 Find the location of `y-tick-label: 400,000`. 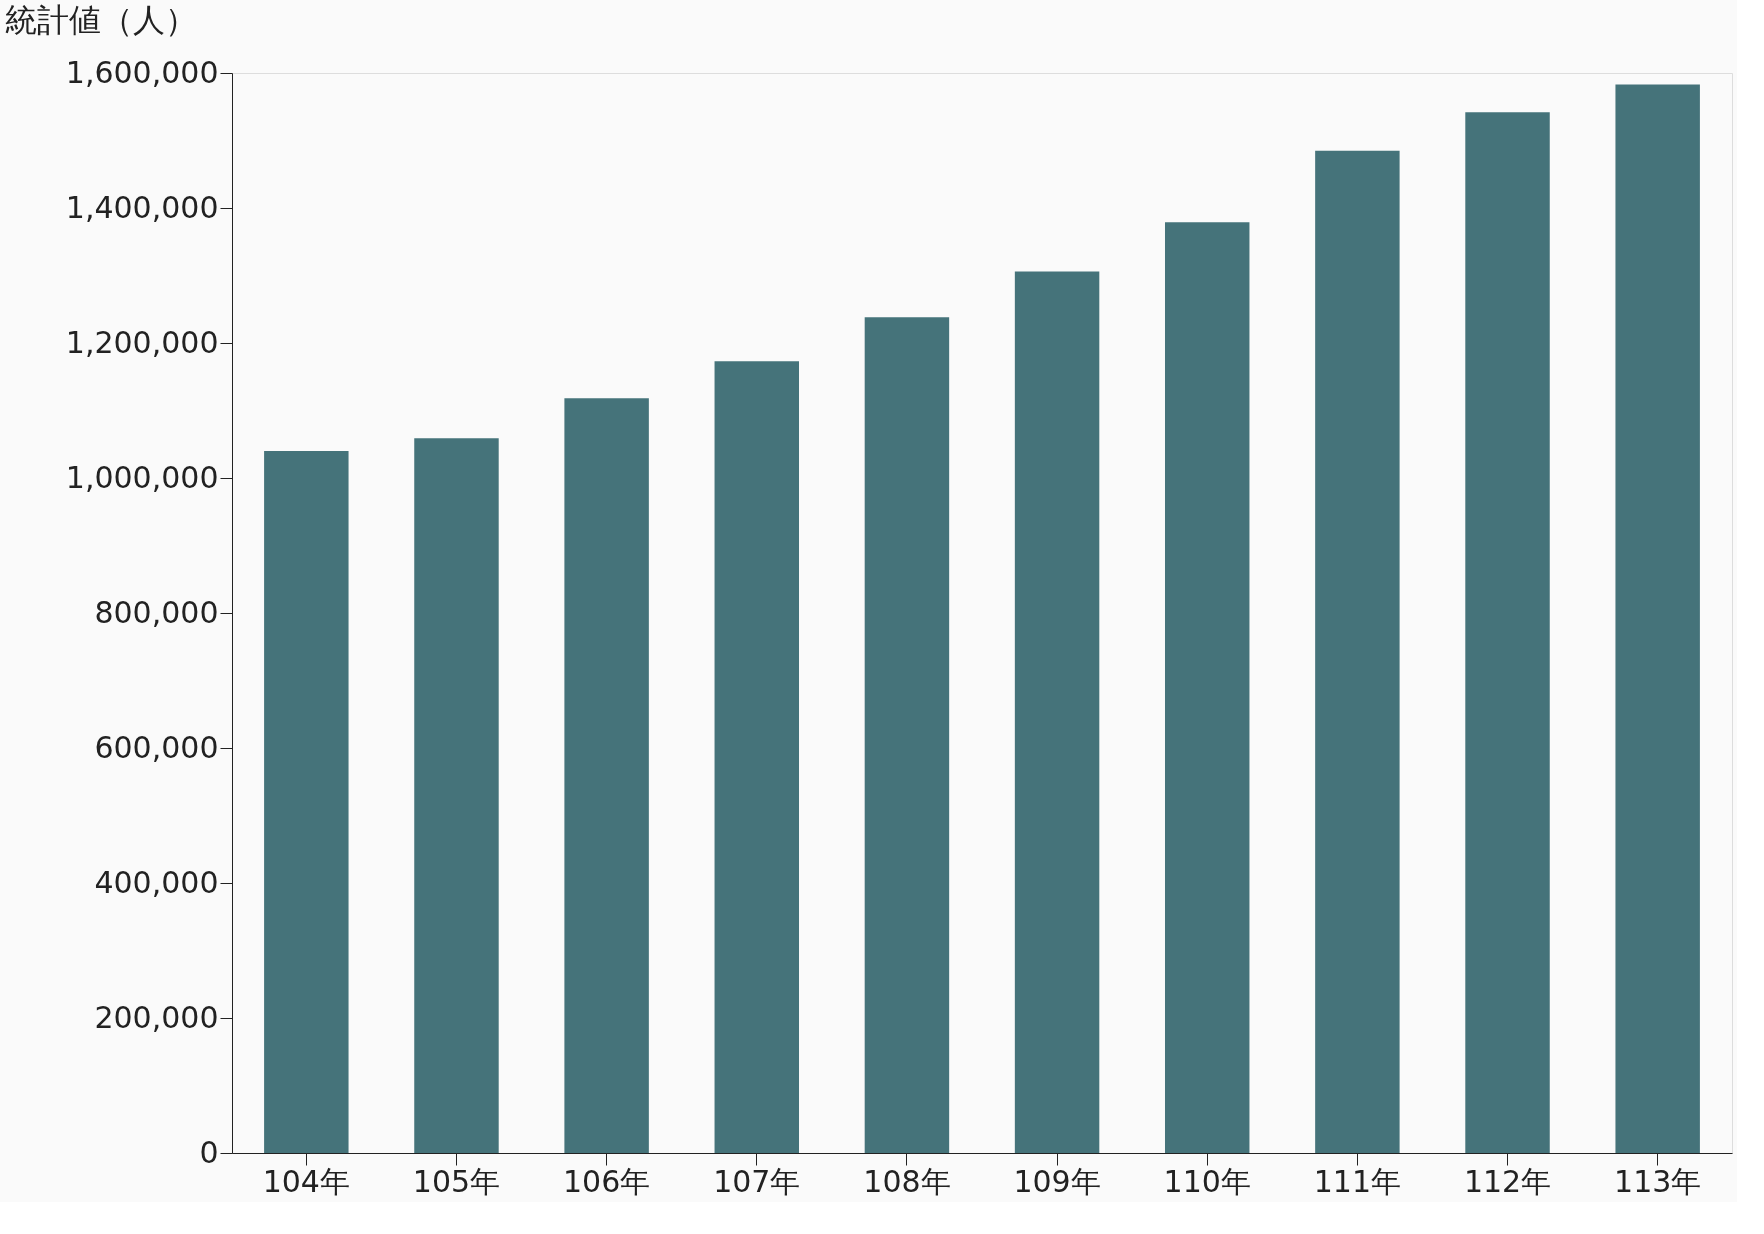

y-tick-label: 400,000 is located at coordinates (156, 882).